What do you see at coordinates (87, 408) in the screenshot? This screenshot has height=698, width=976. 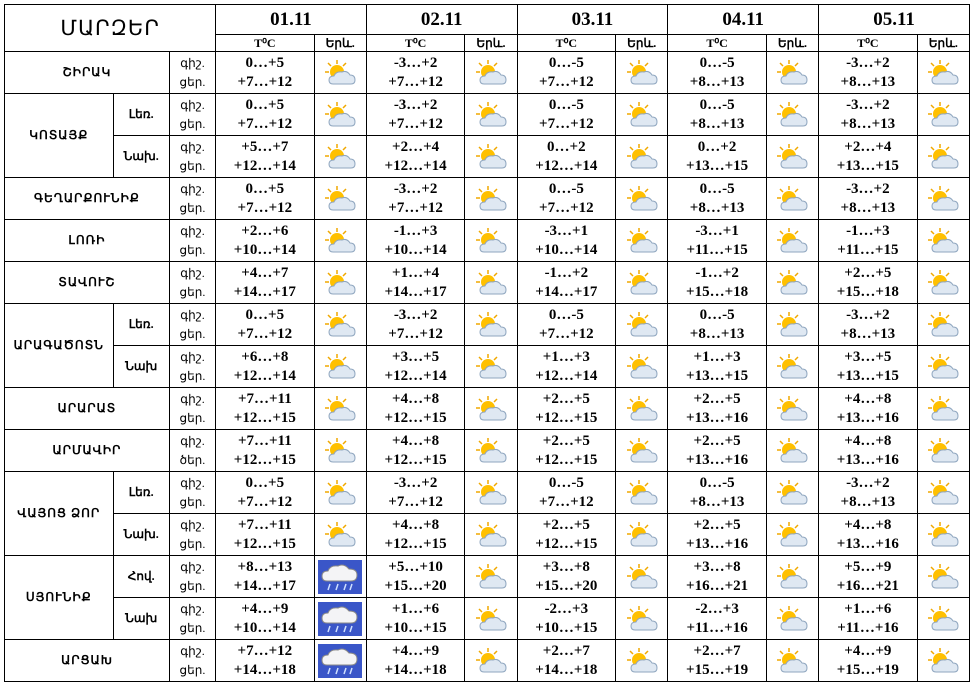 I see `region-name: ԱՐԱՐԱՏ` at bounding box center [87, 408].